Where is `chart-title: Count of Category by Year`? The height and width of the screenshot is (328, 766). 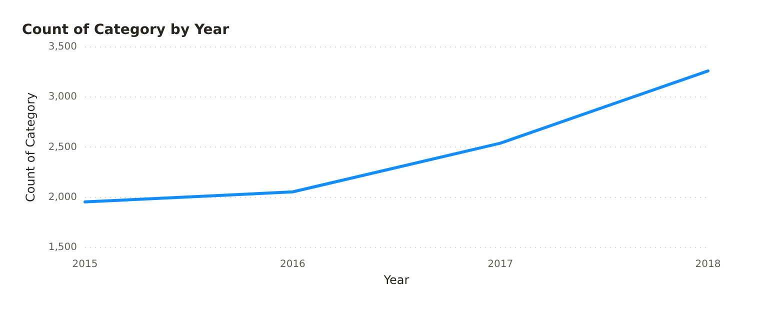
chart-title: Count of Category by Year is located at coordinates (126, 30).